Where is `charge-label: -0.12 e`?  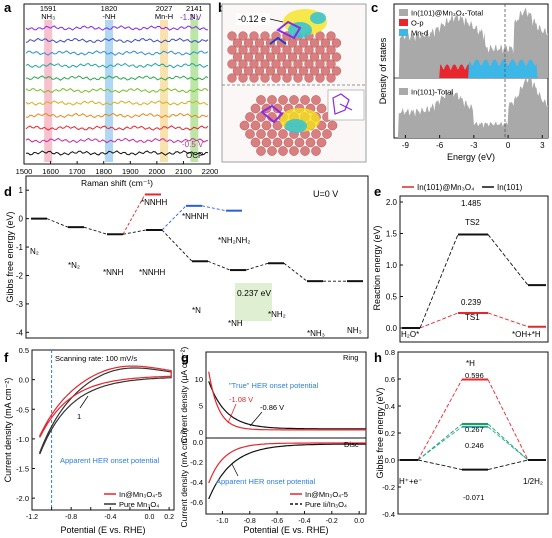 charge-label: -0.12 e is located at coordinates (252, 19).